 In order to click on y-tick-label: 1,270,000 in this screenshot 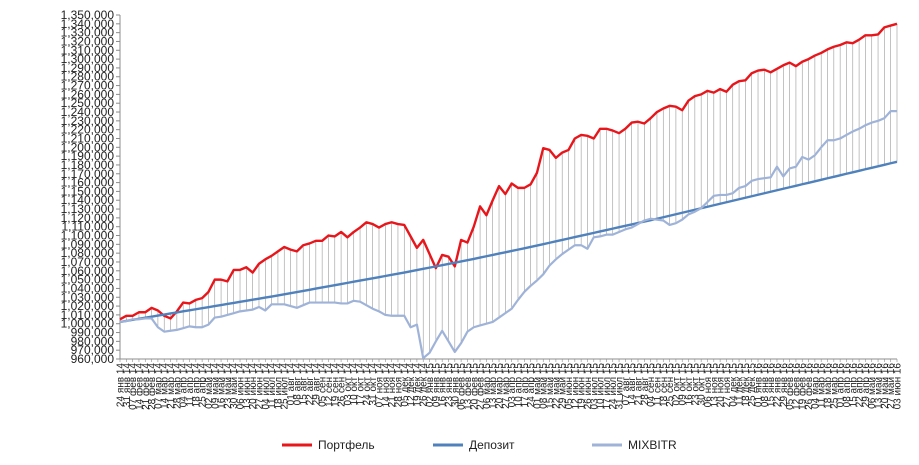, I will do `click(88, 86)`.